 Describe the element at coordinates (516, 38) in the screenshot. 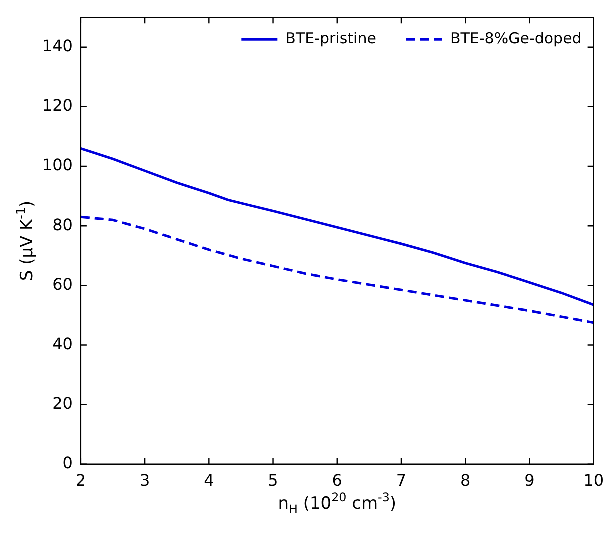

I see `legend-label: BTE-8%Ge-doped` at that location.